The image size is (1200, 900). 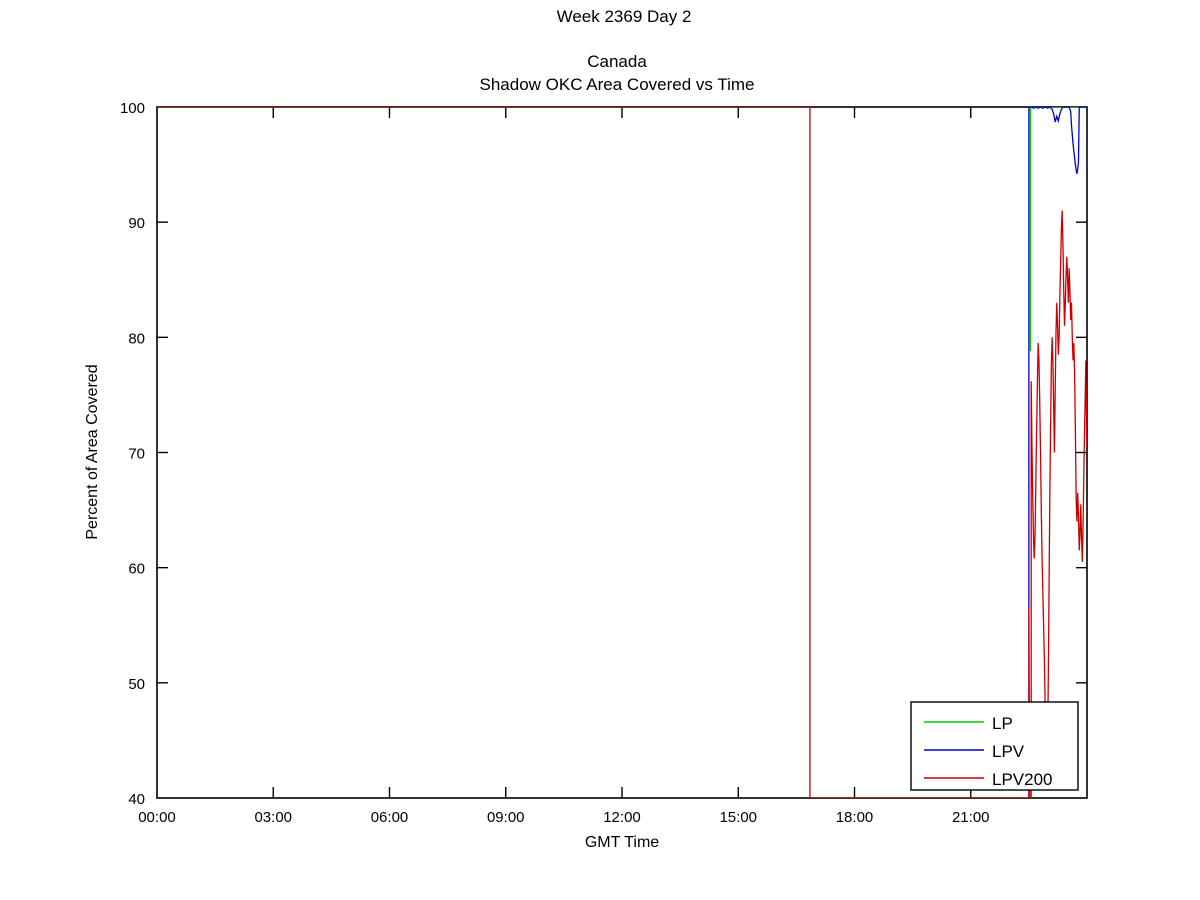 I want to click on chart-supertitle: Week 2369 Day 2, so click(x=624, y=16).